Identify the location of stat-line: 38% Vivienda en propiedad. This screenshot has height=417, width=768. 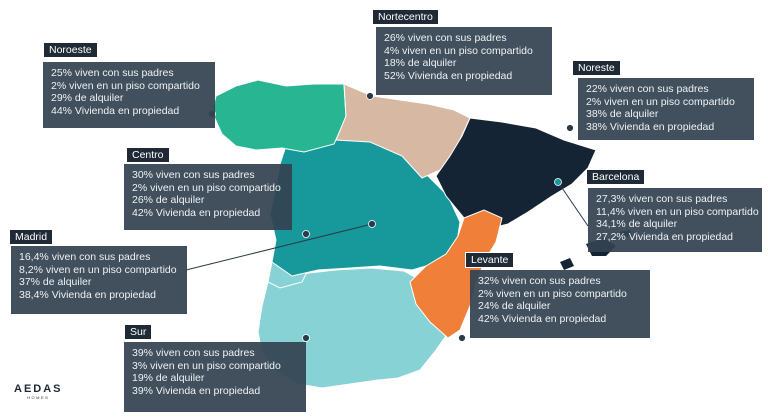
(650, 126).